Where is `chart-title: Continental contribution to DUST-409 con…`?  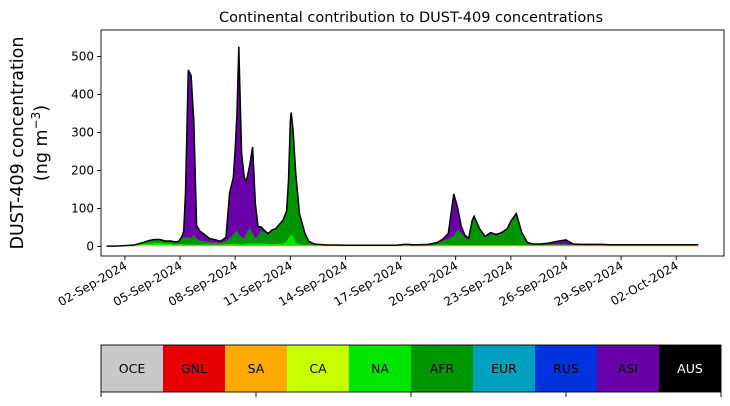
chart-title: Continental contribution to DUST-409 con… is located at coordinates (411, 18).